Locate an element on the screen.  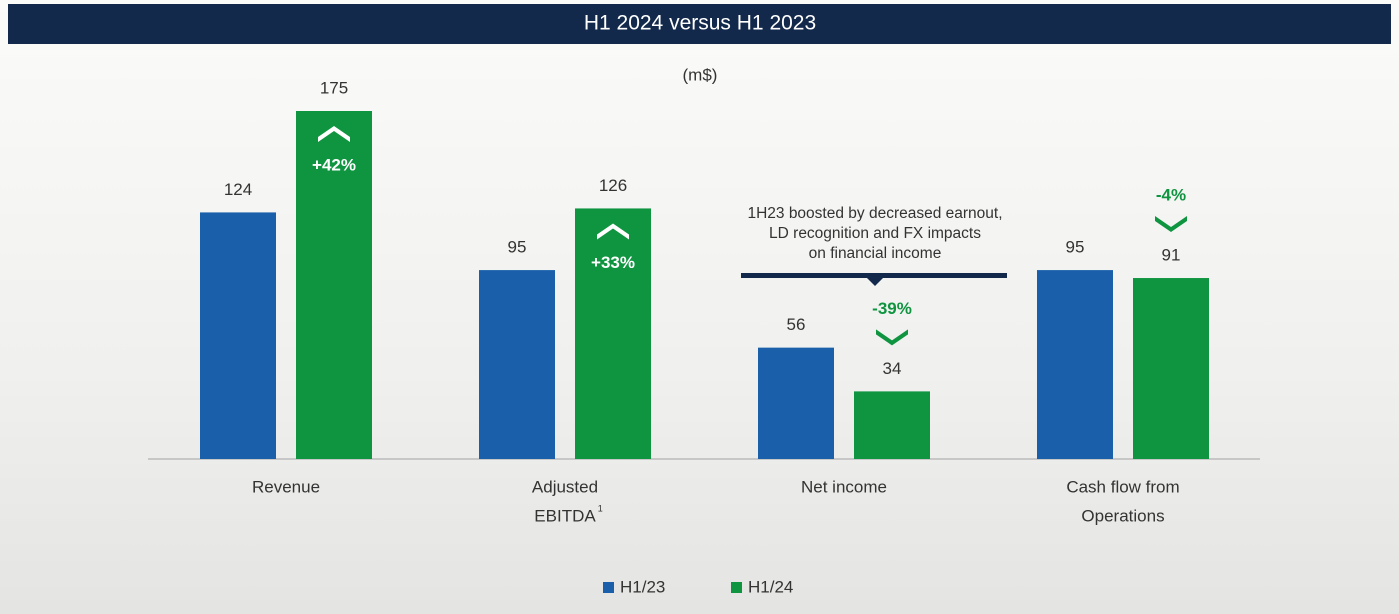
annotation-bracket is located at coordinates (874, 279).